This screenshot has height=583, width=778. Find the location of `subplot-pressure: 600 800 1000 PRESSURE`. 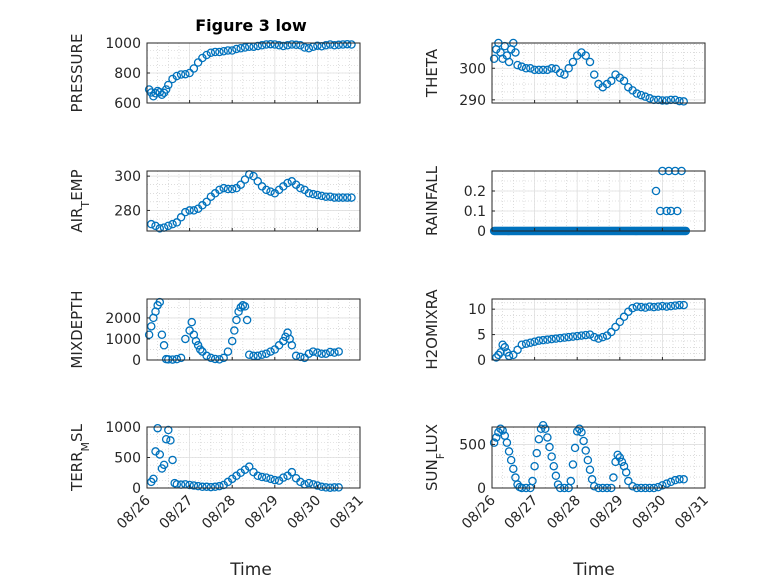

subplot-pressure: 600 800 1000 PRESSURE is located at coordinates (214, 73).